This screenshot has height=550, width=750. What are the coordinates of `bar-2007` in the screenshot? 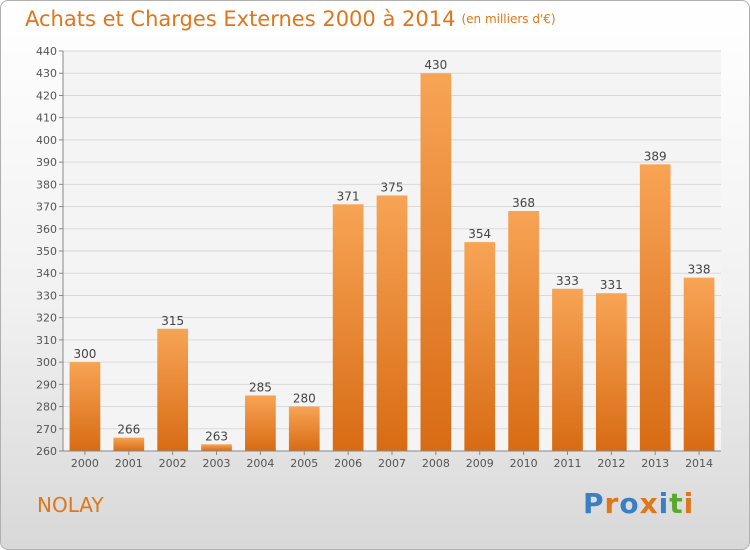 It's located at (392, 323).